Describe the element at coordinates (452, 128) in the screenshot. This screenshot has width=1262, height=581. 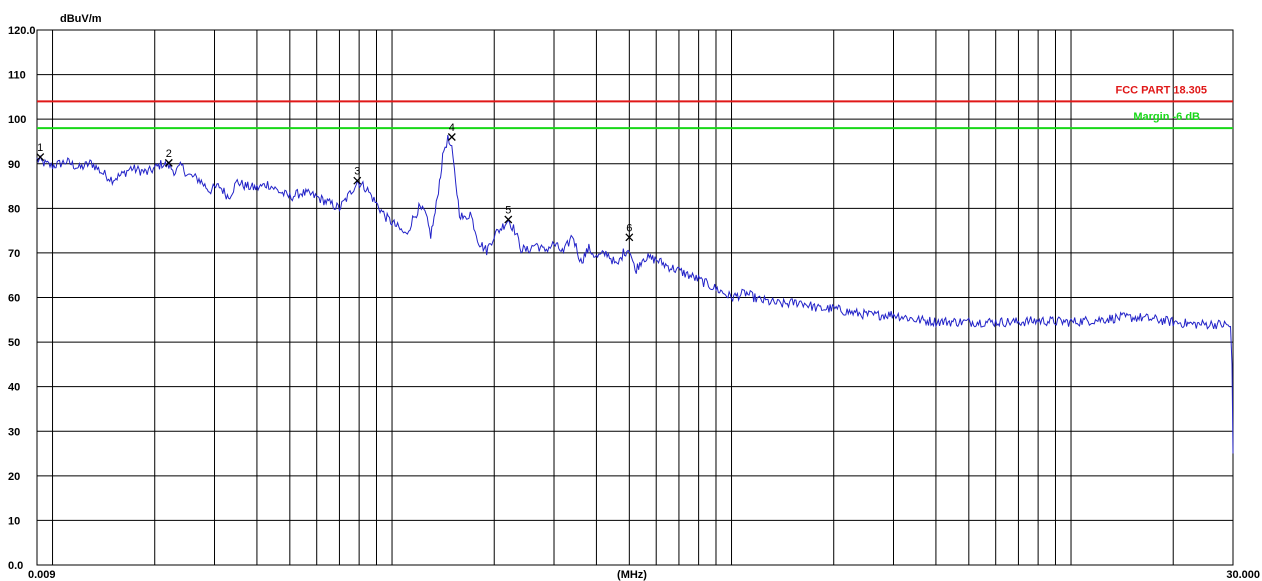
I see `marker-label: 4` at that location.